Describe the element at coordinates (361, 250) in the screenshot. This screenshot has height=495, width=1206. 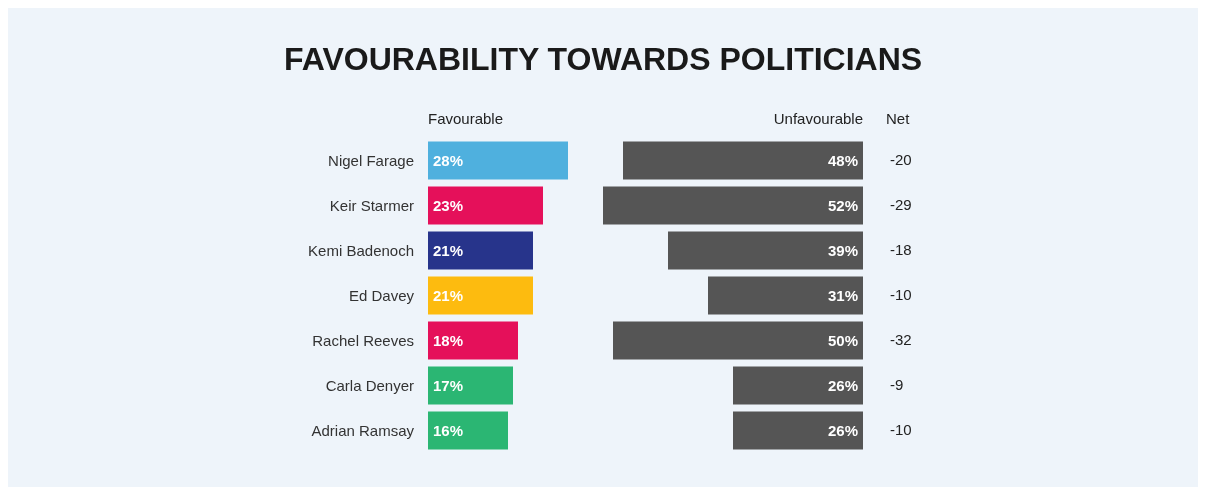
I see `y-tick-label: Kemi Badenoch` at that location.